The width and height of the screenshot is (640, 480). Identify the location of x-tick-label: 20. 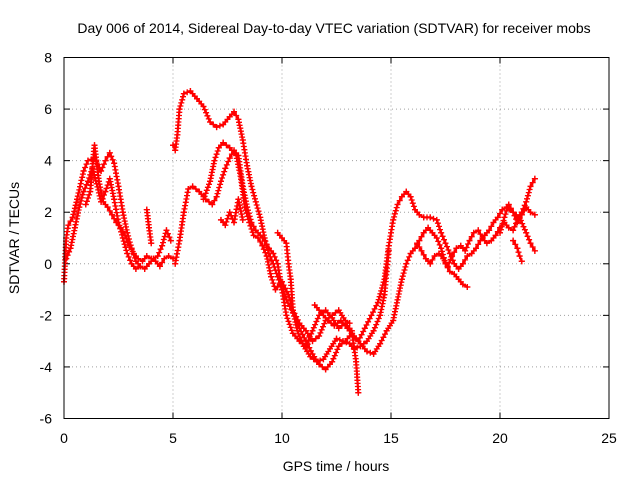
(500, 438).